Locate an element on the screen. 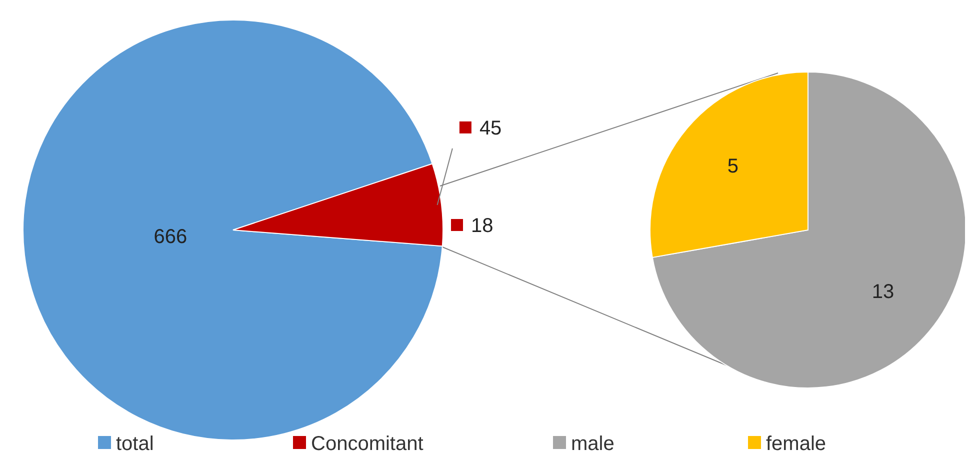  data-label: 13 is located at coordinates (883, 292).